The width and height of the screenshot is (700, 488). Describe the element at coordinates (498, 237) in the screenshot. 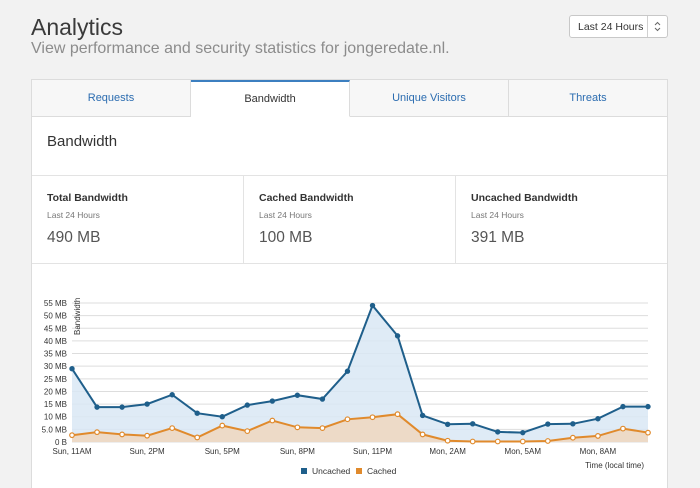

I see `stat-value: 391 MB` at that location.